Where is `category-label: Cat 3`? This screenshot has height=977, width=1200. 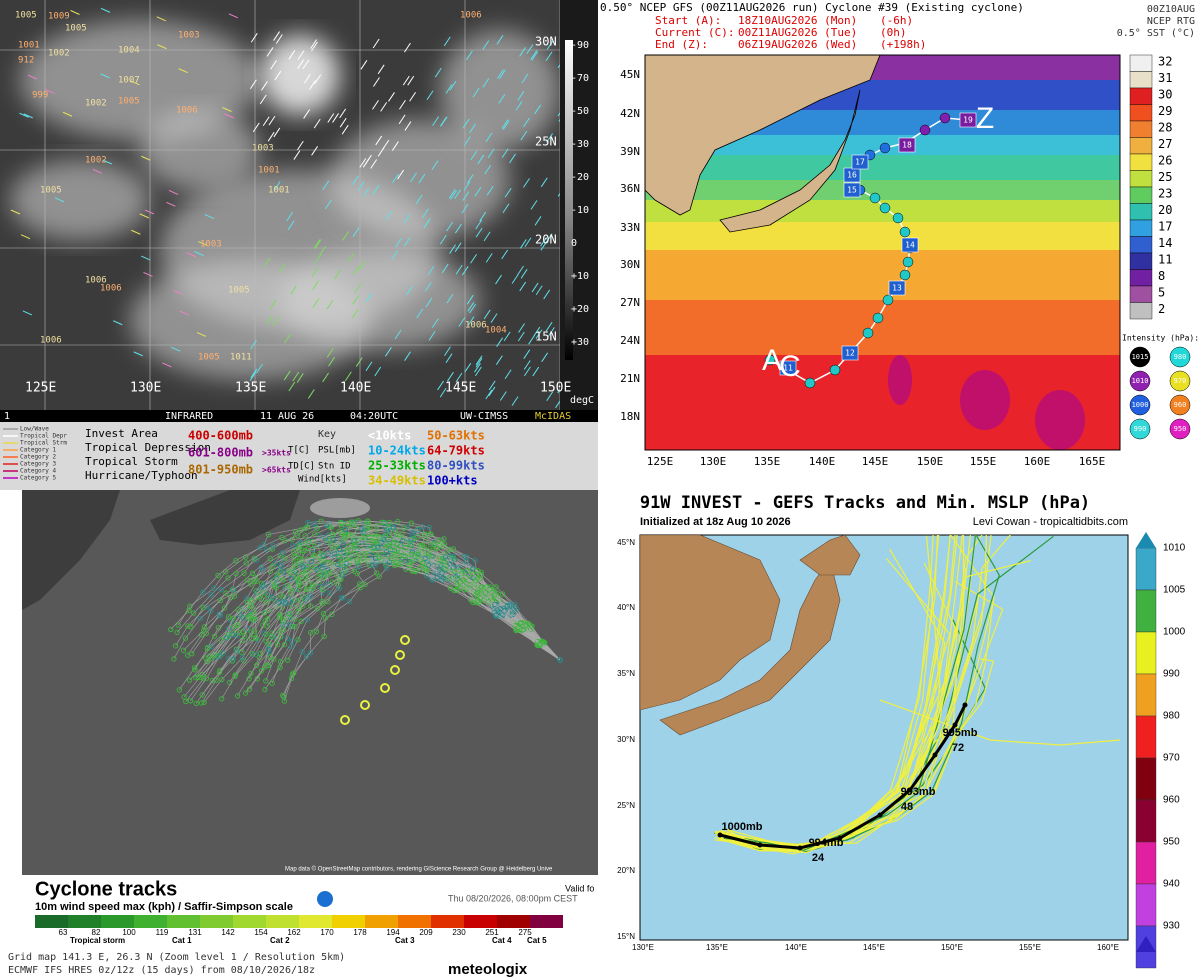
category-label: Cat 3 is located at coordinates (405, 940).